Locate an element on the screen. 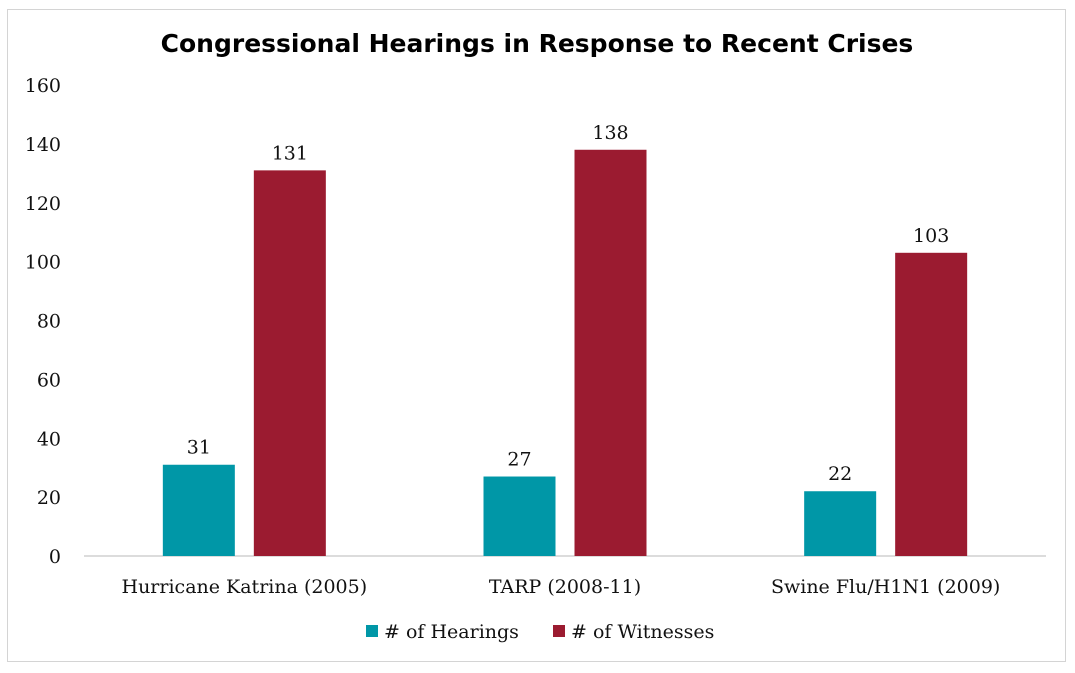 The height and width of the screenshot is (673, 1075). legend-swatch-hearings is located at coordinates (372, 631).